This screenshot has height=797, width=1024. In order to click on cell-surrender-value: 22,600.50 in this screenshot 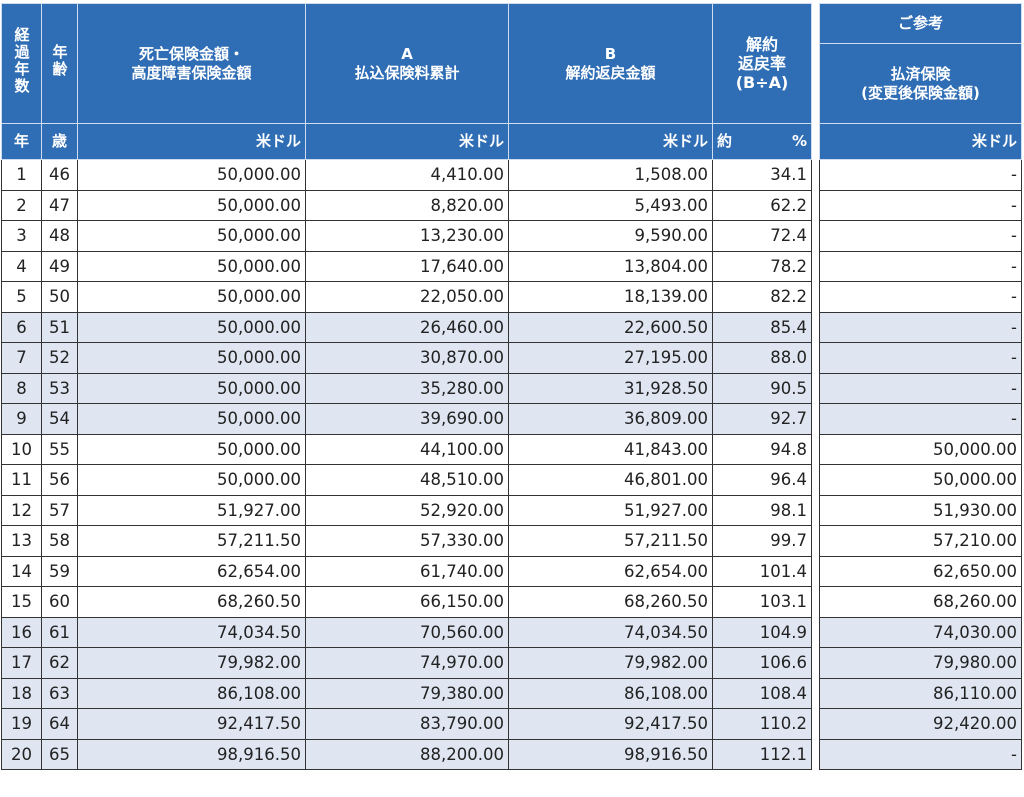, I will do `click(610, 327)`.